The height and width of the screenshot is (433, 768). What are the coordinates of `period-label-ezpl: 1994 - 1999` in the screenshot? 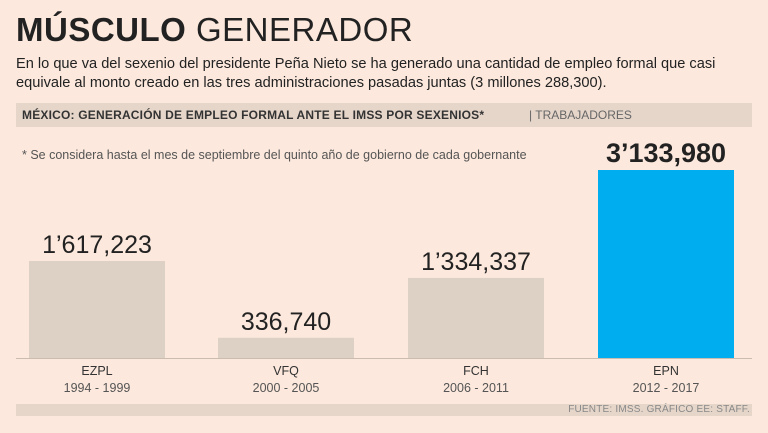 It's located at (97, 388).